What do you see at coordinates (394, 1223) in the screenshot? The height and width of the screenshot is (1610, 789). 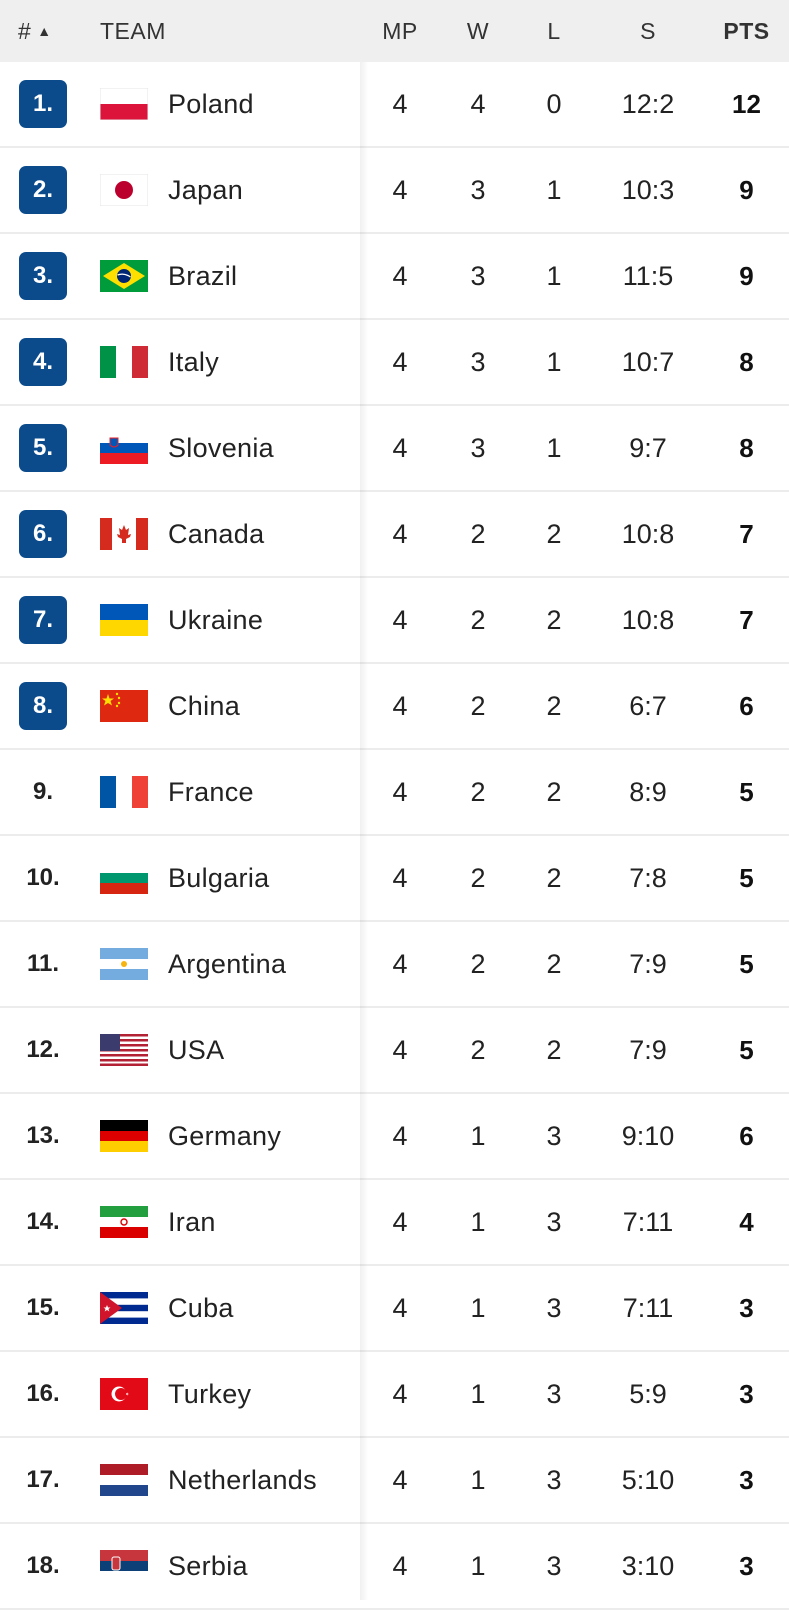 I see `table-row: 14. Iran 4 1 3 7:11 4` at bounding box center [394, 1223].